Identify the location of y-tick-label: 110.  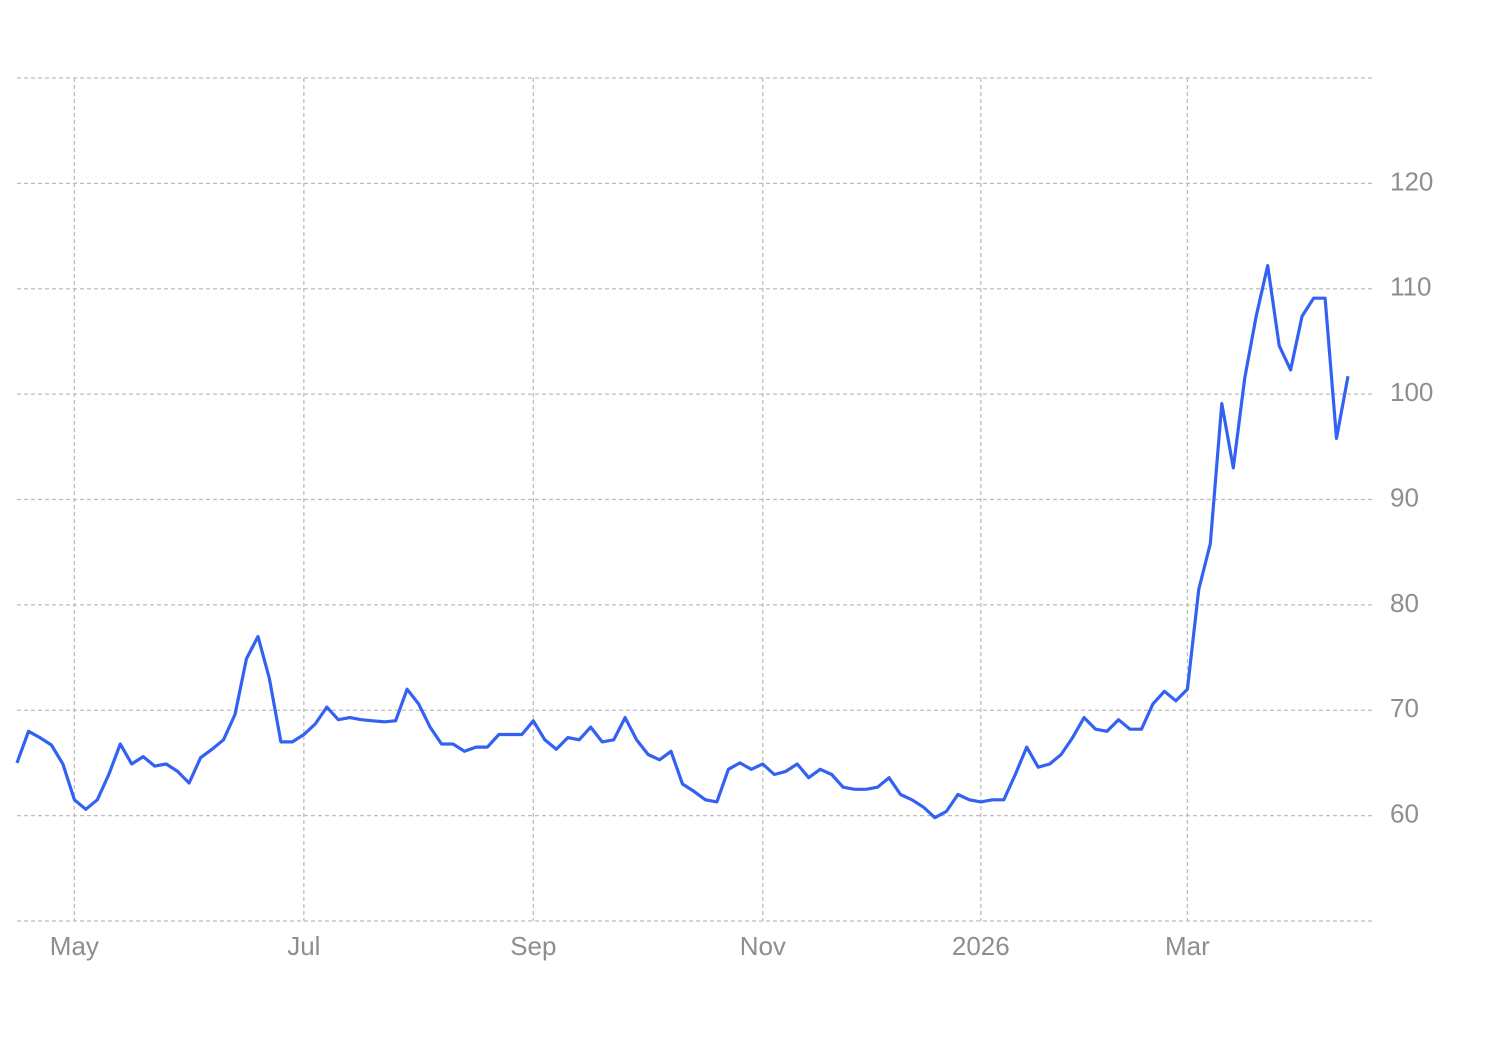
(1410, 287).